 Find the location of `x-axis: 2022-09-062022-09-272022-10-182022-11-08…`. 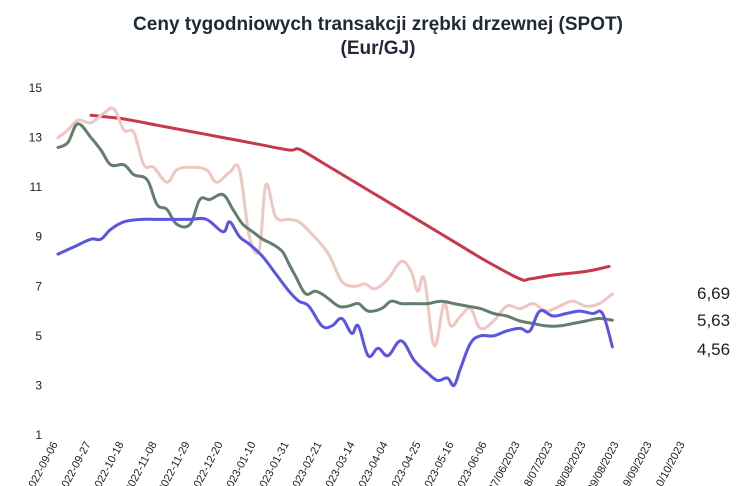

x-axis: 2022-09-062022-09-272022-10-182022-11-08… is located at coordinates (356, 463).